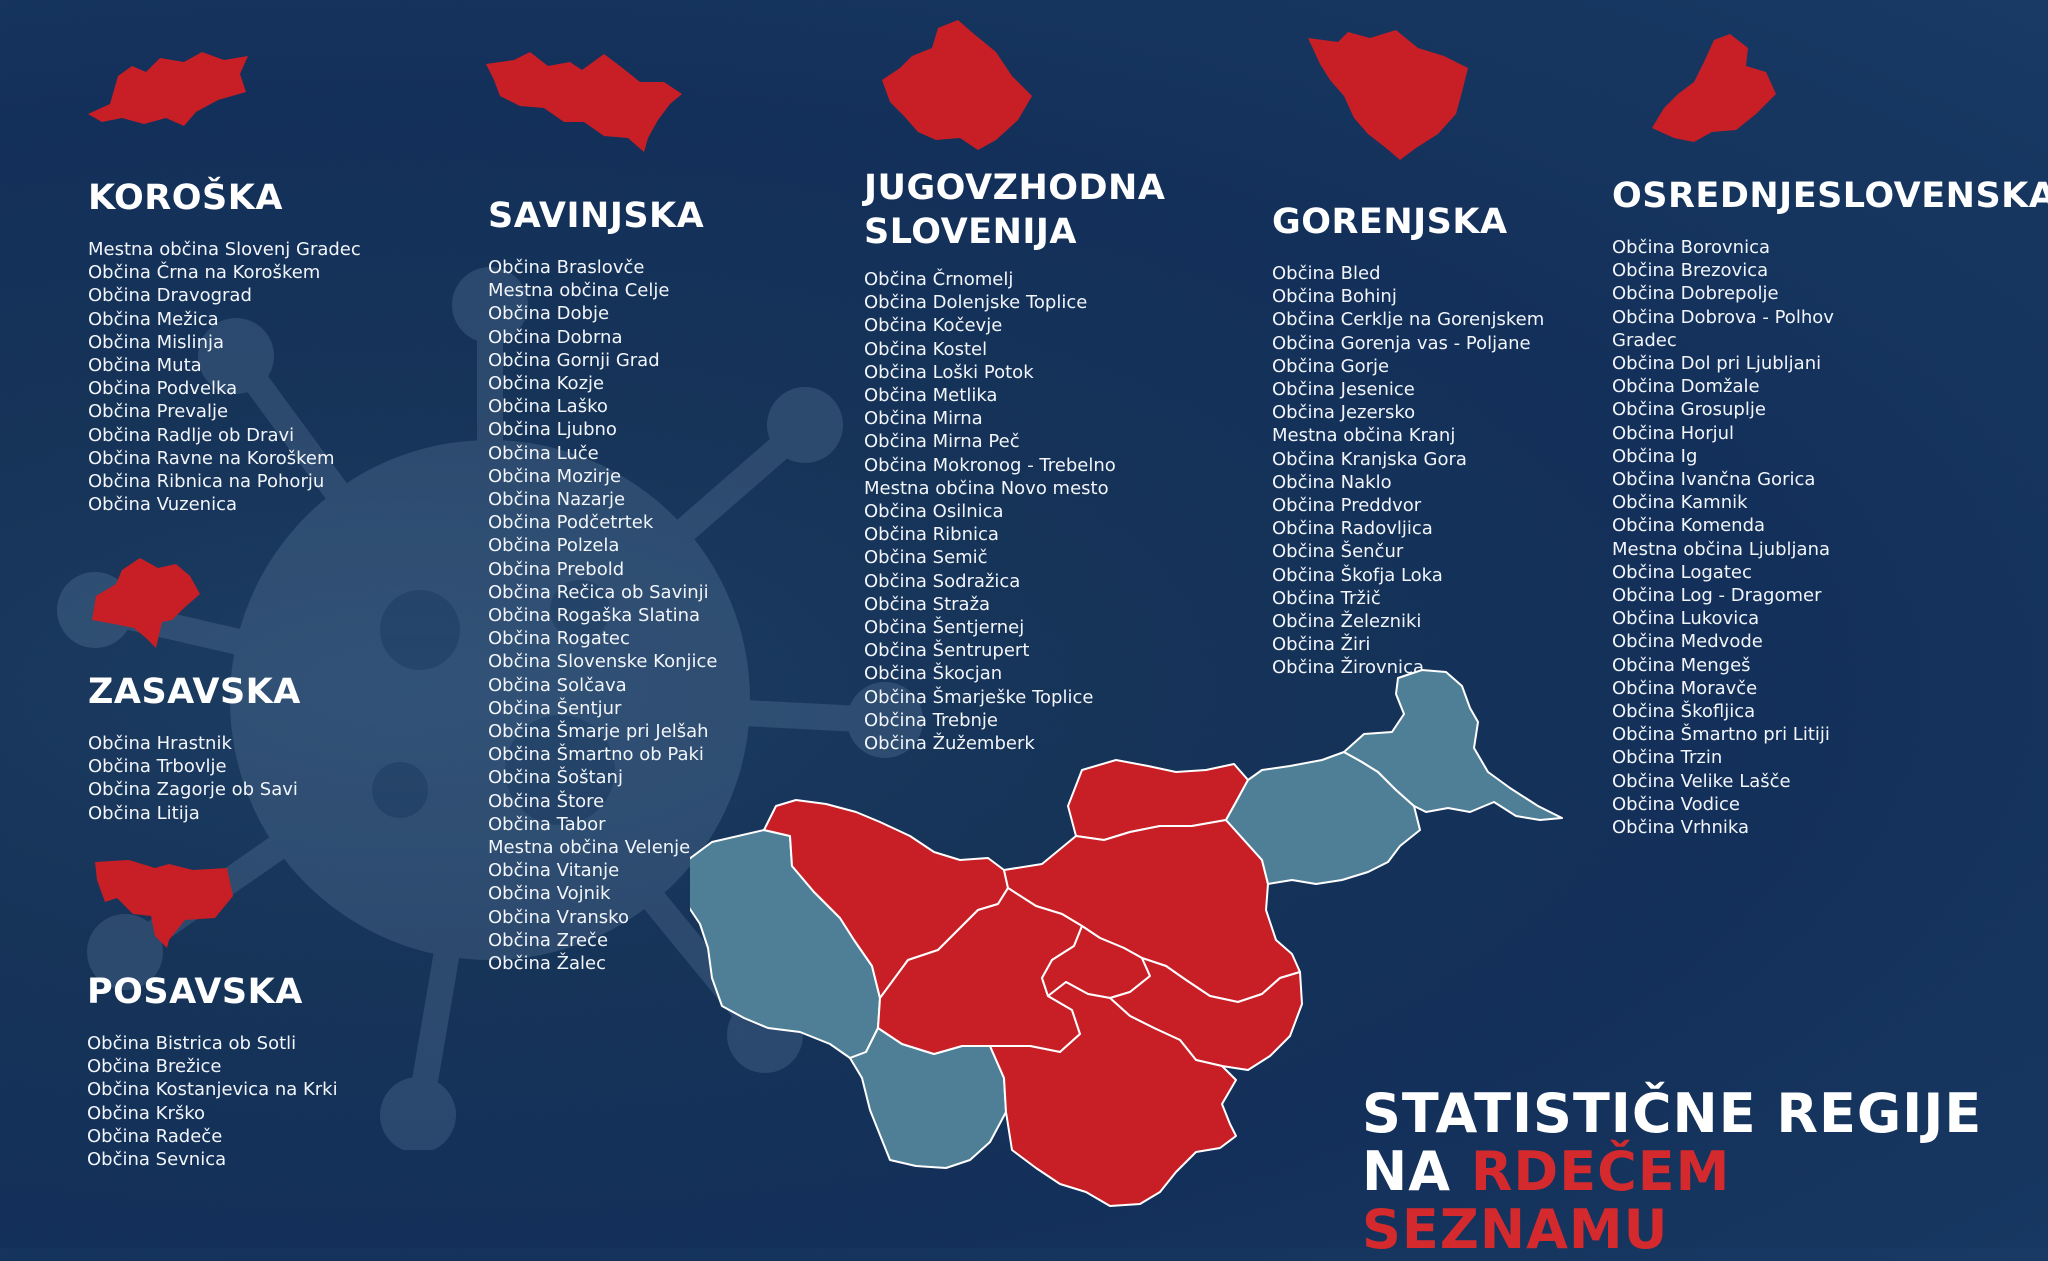 This screenshot has height=1261, width=2048. Describe the element at coordinates (546, 384) in the screenshot. I see `municipality-item: Občina Kozje` at that location.